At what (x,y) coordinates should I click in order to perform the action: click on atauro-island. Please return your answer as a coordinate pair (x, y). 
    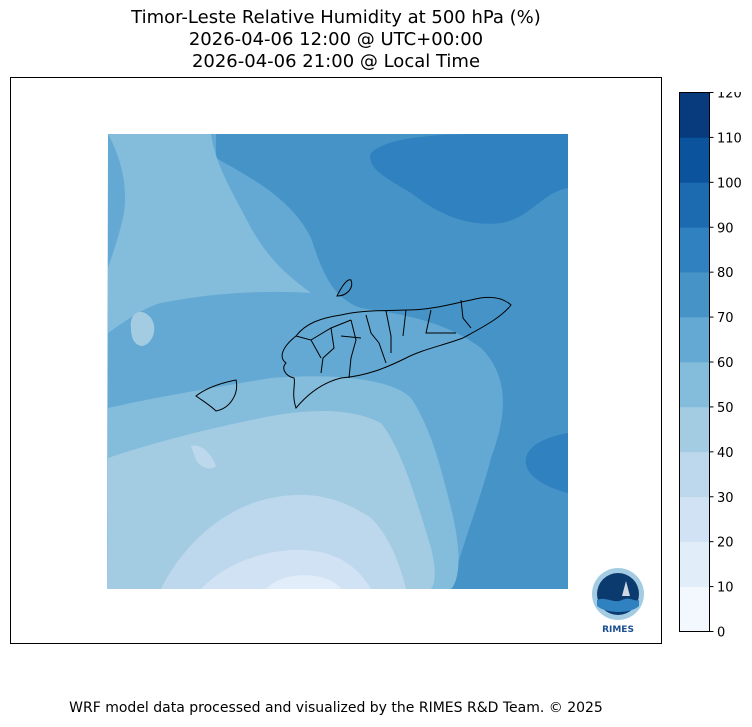
    Looking at the image, I should click on (344, 288).